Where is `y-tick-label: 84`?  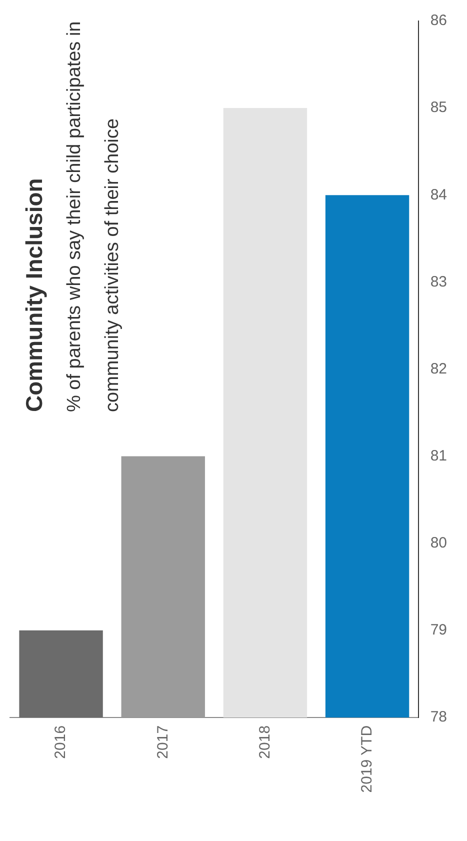 y-tick-label: 84 is located at coordinates (439, 195).